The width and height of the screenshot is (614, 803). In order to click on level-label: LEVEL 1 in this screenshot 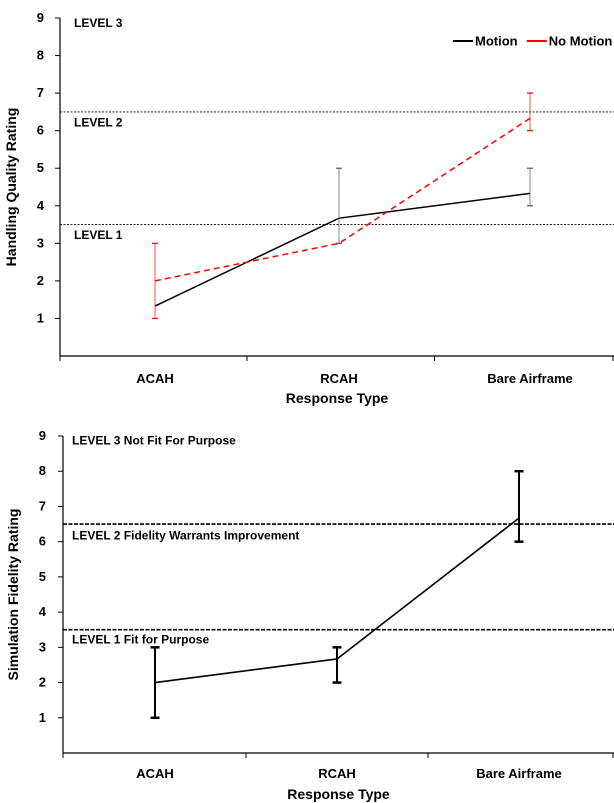, I will do `click(98, 235)`.